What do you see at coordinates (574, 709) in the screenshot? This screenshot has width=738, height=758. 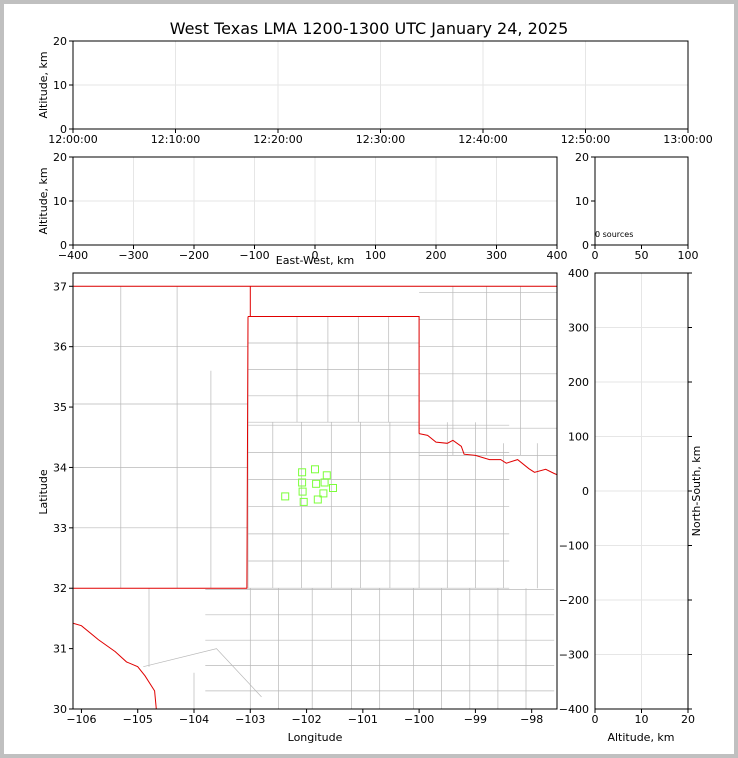 I see `north-south-tick-label: −400` at bounding box center [574, 709].